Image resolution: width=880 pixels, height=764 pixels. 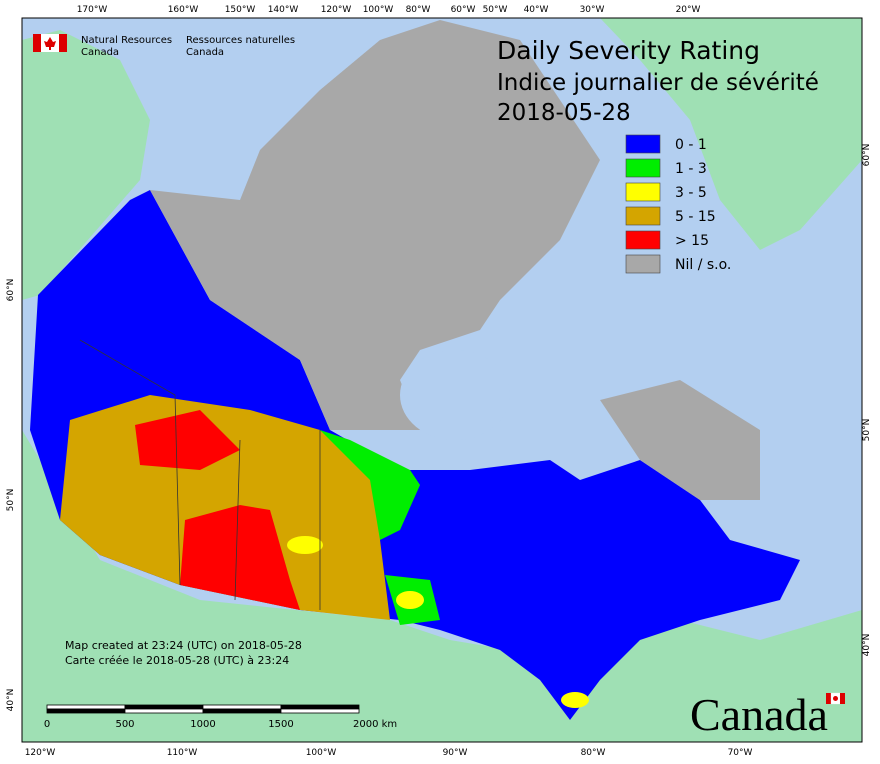 I want to click on scale-label: 1000, so click(x=202, y=724).